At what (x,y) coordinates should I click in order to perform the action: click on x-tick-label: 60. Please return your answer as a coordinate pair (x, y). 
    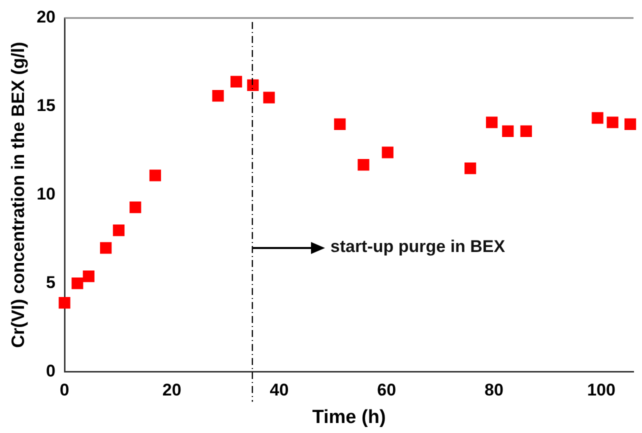
    Looking at the image, I should click on (386, 390).